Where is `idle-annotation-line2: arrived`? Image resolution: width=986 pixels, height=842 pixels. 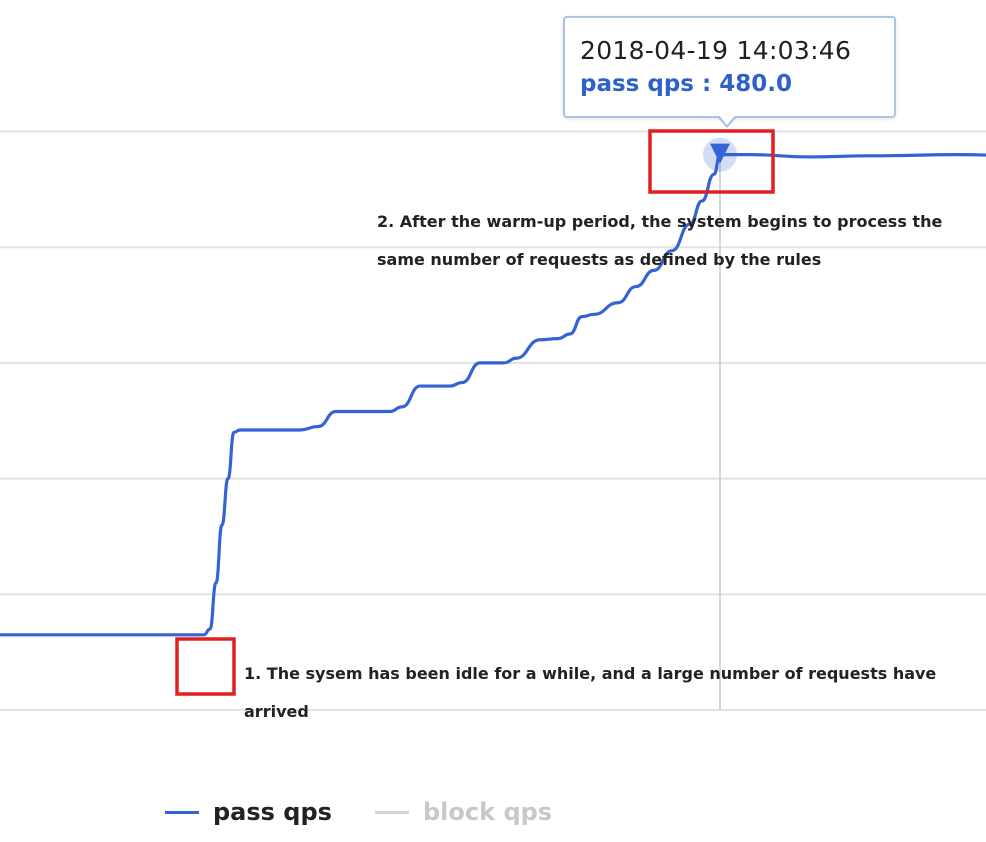 idle-annotation-line2: arrived is located at coordinates (276, 711).